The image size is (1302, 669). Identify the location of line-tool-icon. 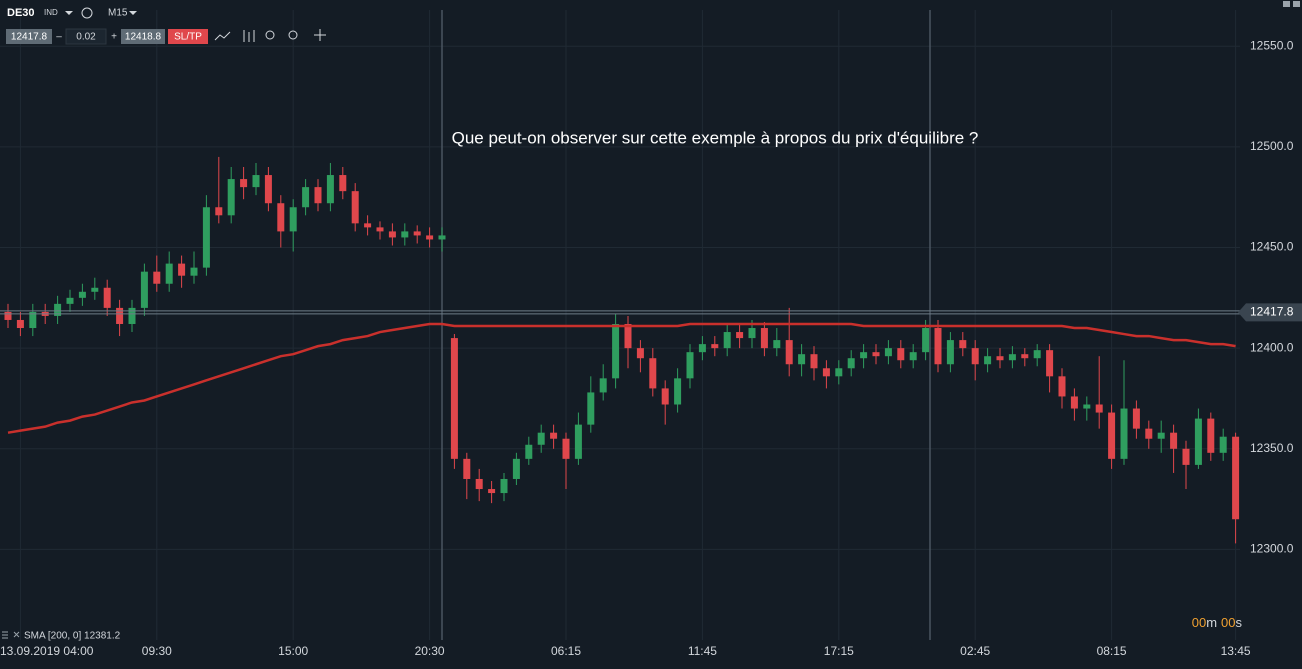
(222, 36).